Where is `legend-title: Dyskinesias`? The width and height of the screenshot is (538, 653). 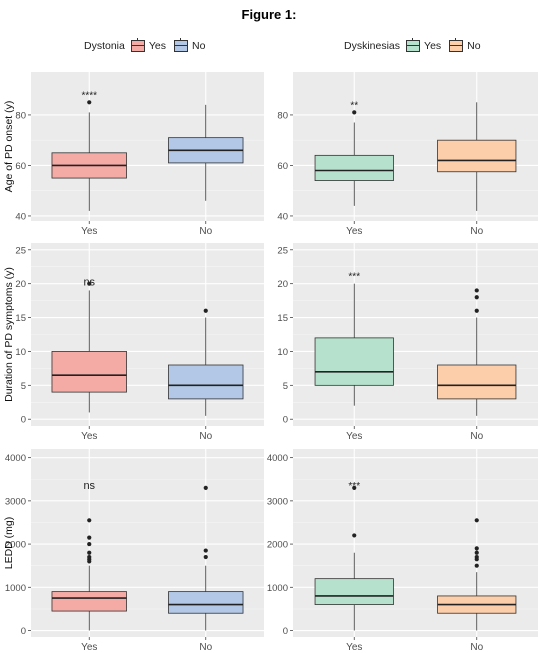
legend-title: Dyskinesias is located at coordinates (372, 46).